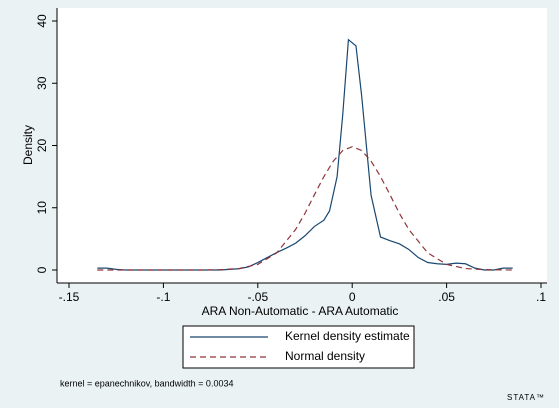 The image size is (559, 408). I want to click on legend-label: Normal density, so click(325, 356).